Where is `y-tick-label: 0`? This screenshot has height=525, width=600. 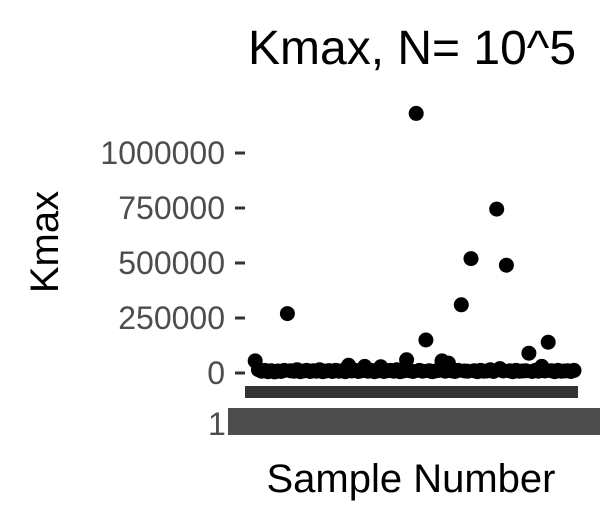
y-tick-label: 0 is located at coordinates (216, 373).